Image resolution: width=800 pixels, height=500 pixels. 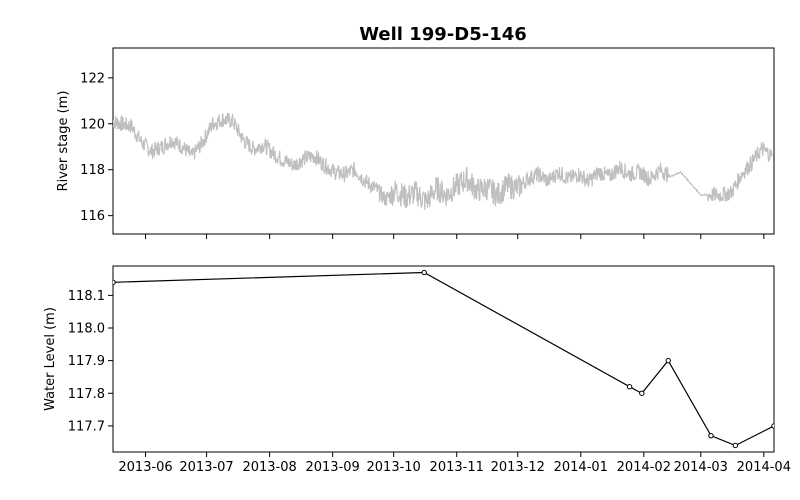 I want to click on xtick-label: 2013-12, so click(x=518, y=467).